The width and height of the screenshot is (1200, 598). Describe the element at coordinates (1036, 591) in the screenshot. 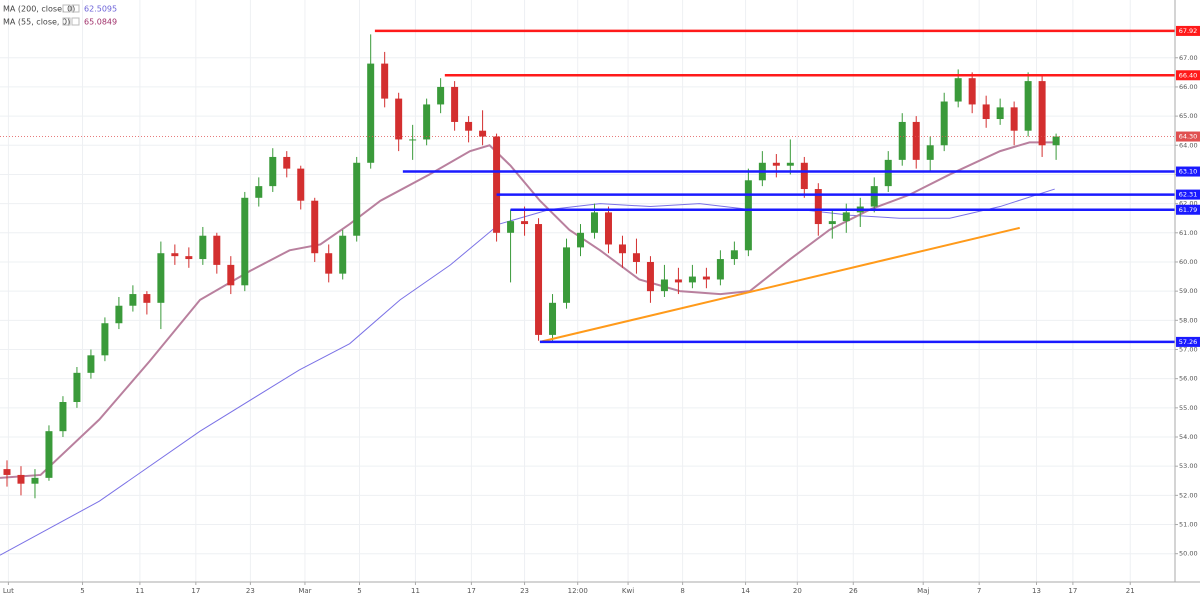

I see `x-tick-label: 13` at that location.